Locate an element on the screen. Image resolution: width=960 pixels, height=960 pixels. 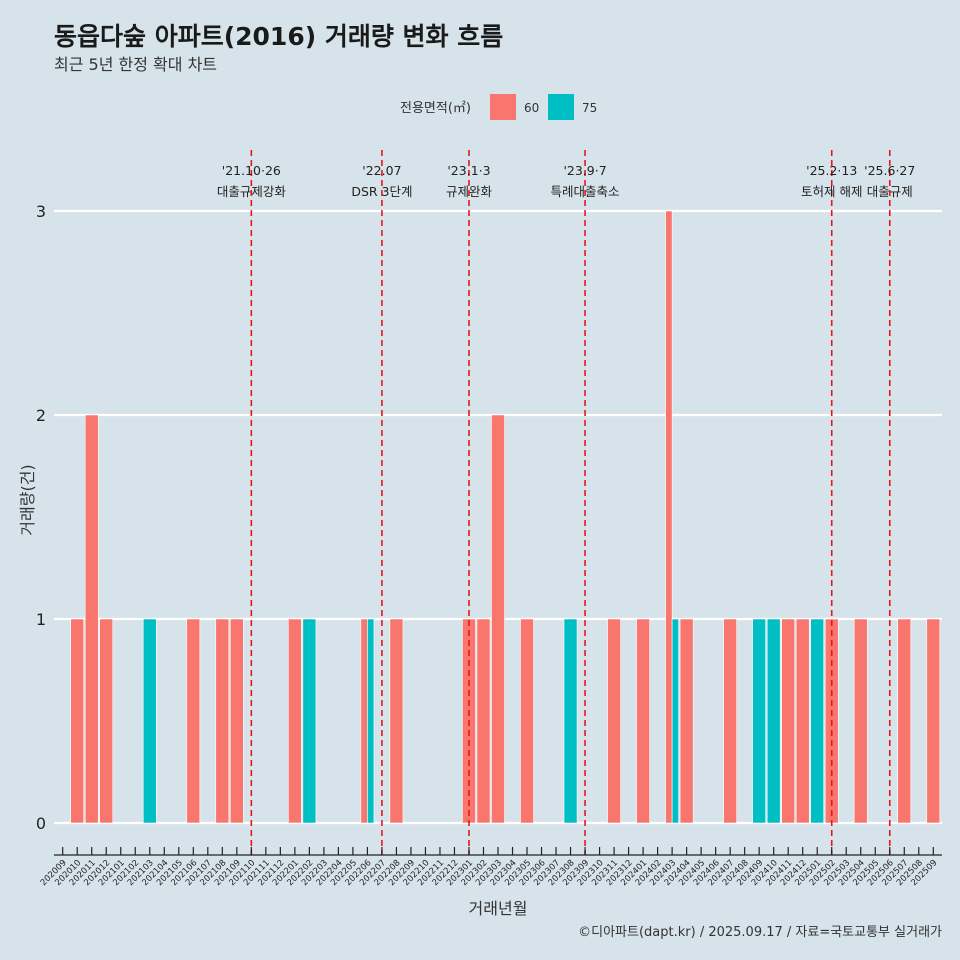
y-tick-label: 1 is located at coordinates (41, 619).